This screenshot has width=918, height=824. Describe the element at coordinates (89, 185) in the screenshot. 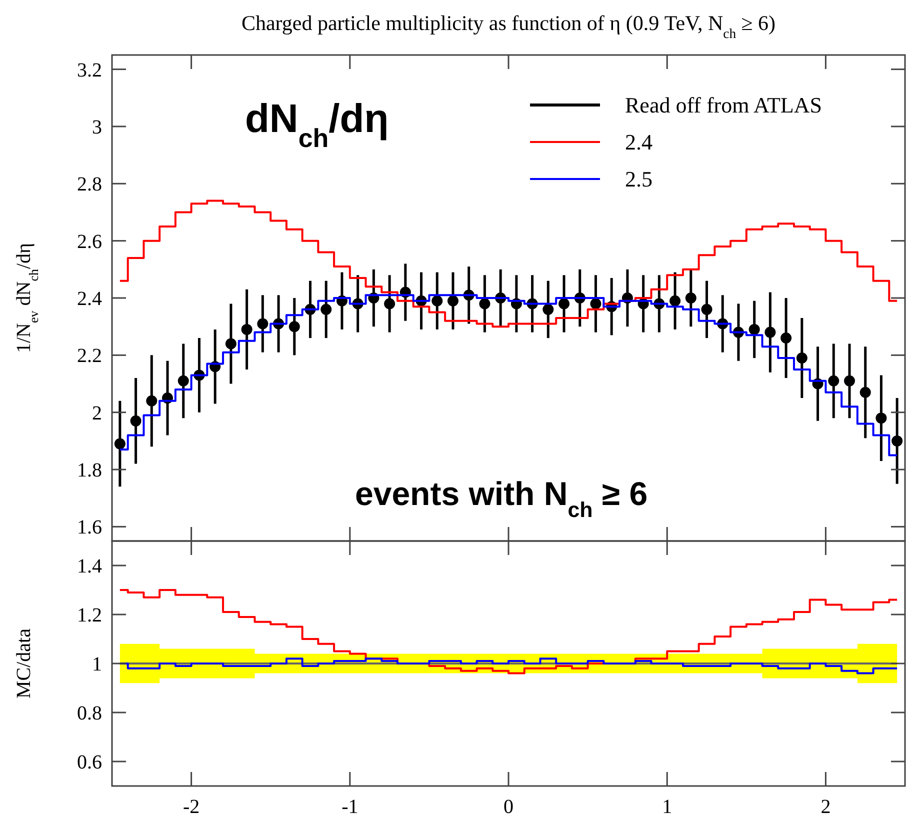

I see `y-tick-label: 2.8` at that location.